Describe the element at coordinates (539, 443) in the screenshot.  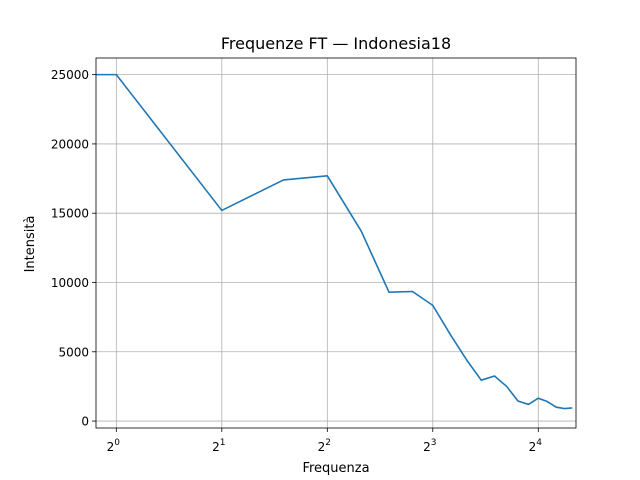
I see `x-tick-exponent: 4` at that location.